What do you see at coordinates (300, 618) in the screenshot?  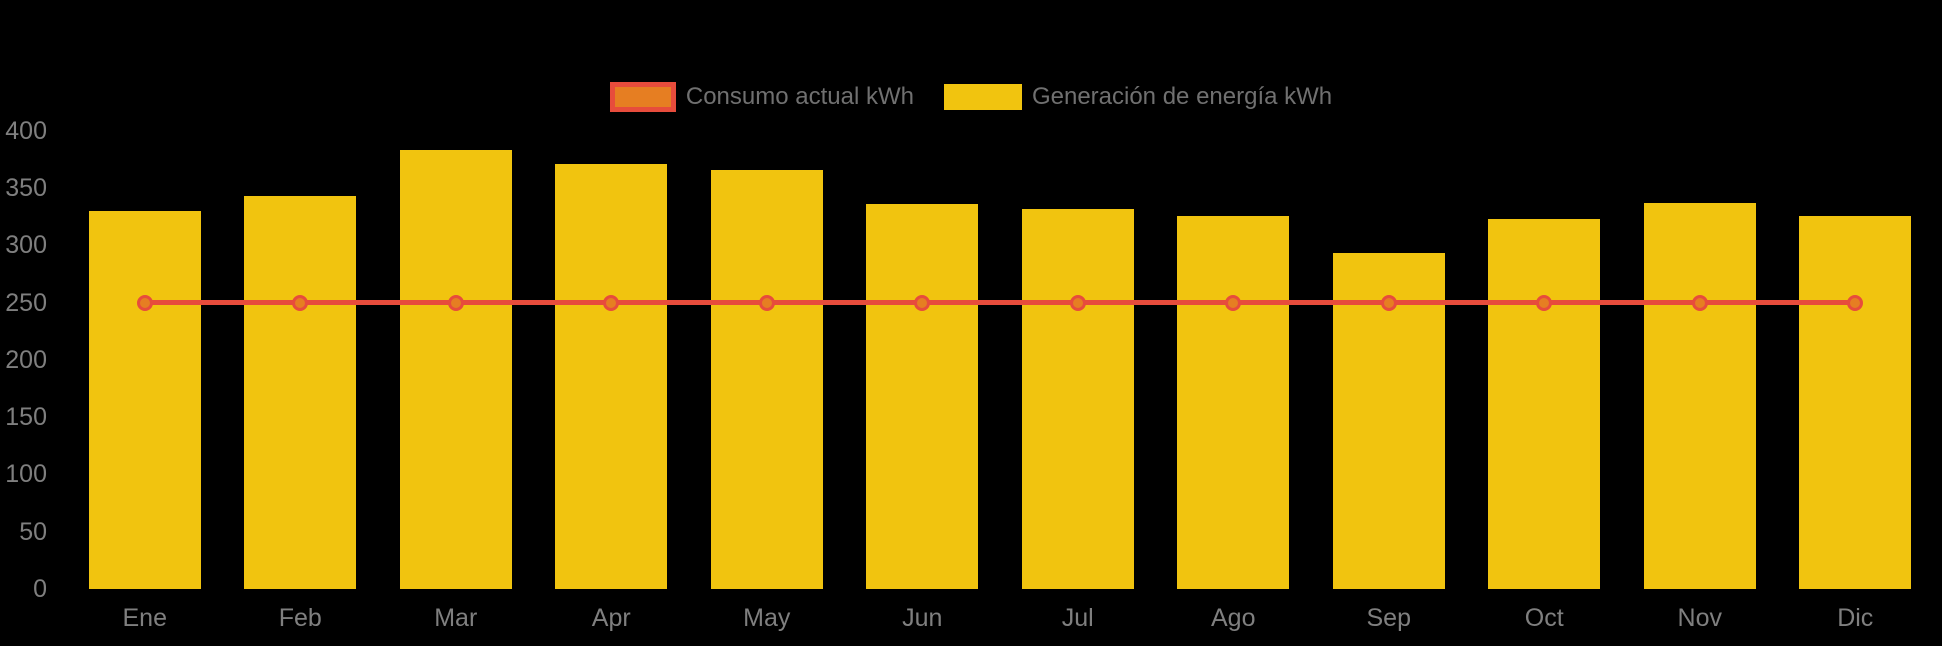 I see `x-tick-label-feb: Feb` at bounding box center [300, 618].